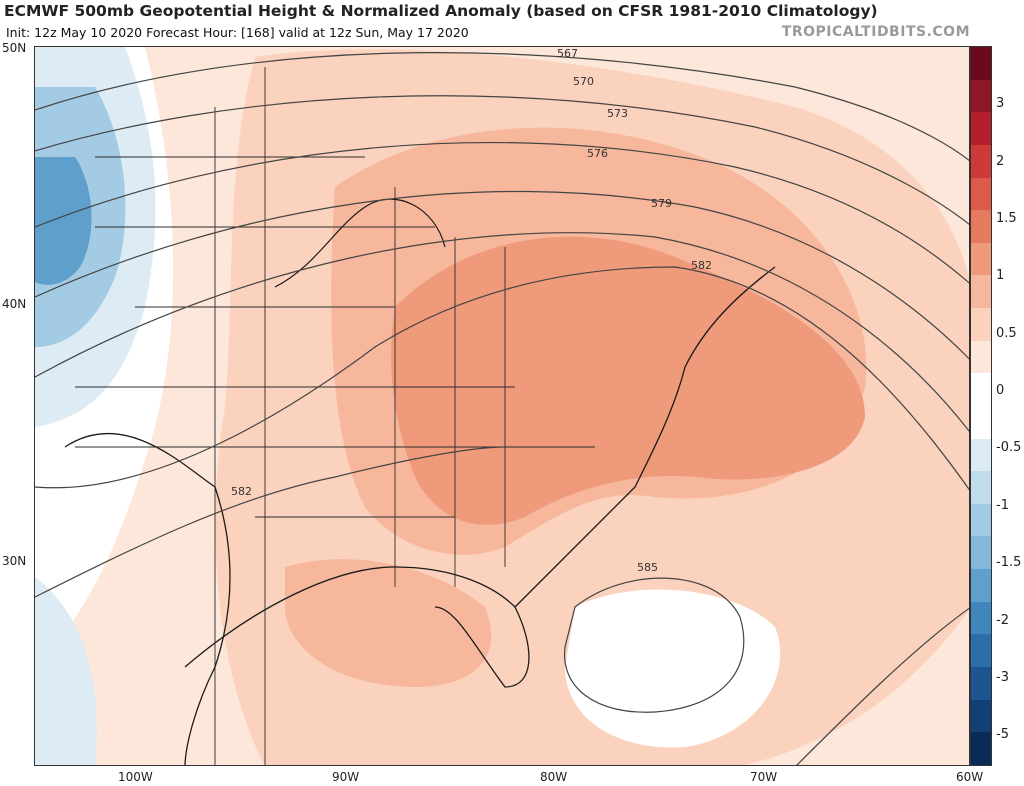  What do you see at coordinates (701, 265) in the screenshot?
I see `contour-label-582: 582` at bounding box center [701, 265].